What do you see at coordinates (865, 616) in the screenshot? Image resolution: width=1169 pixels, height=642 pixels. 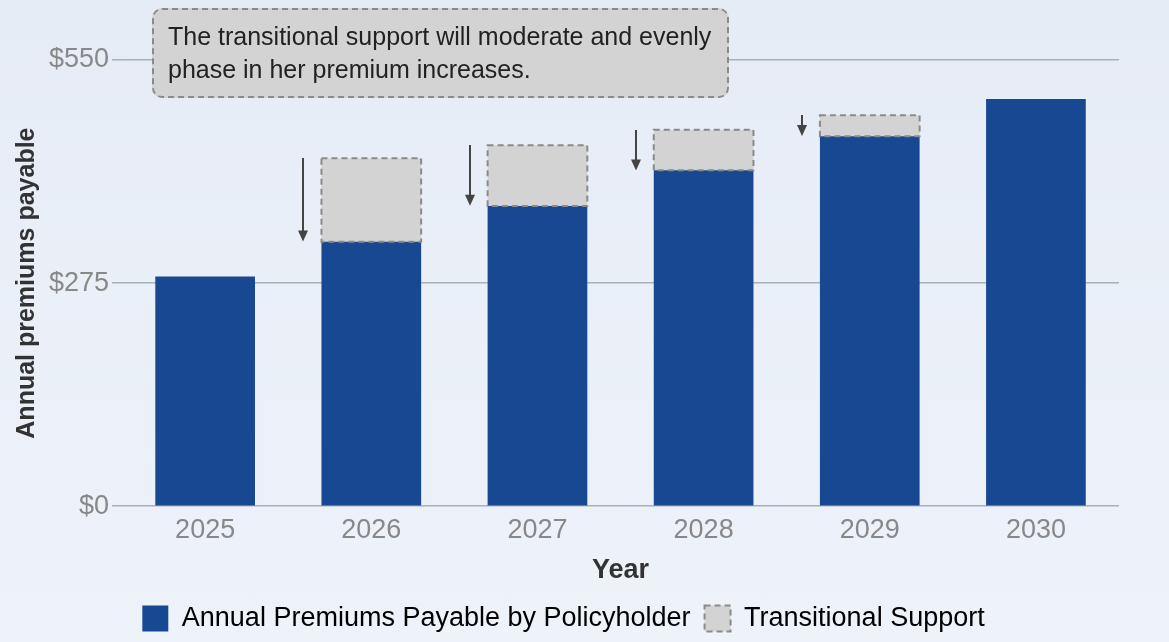 I see `legend-label: Transitional Support` at bounding box center [865, 616].